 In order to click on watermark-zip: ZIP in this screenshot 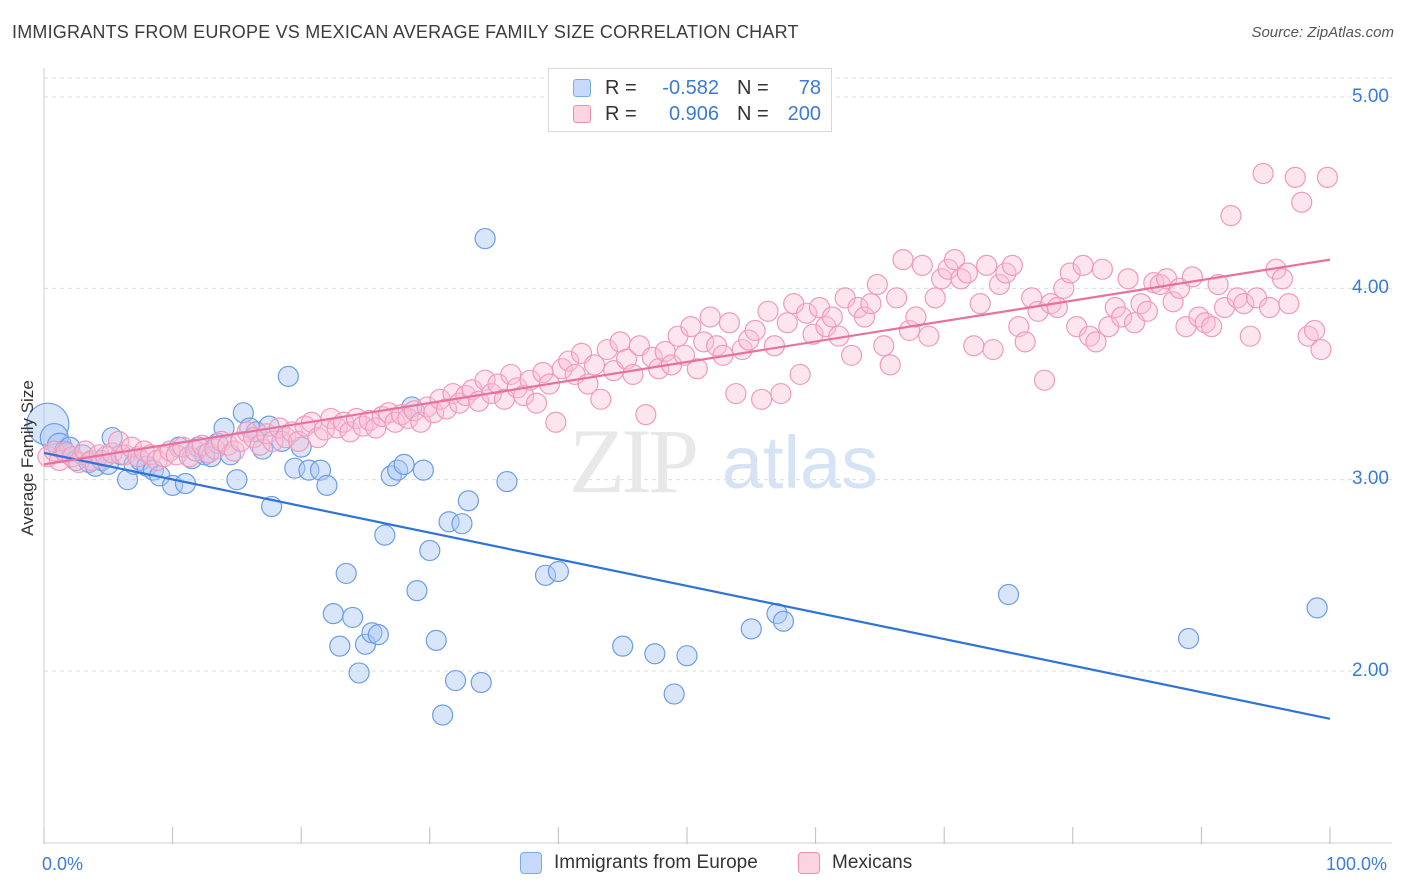, I will do `click(632, 461)`.